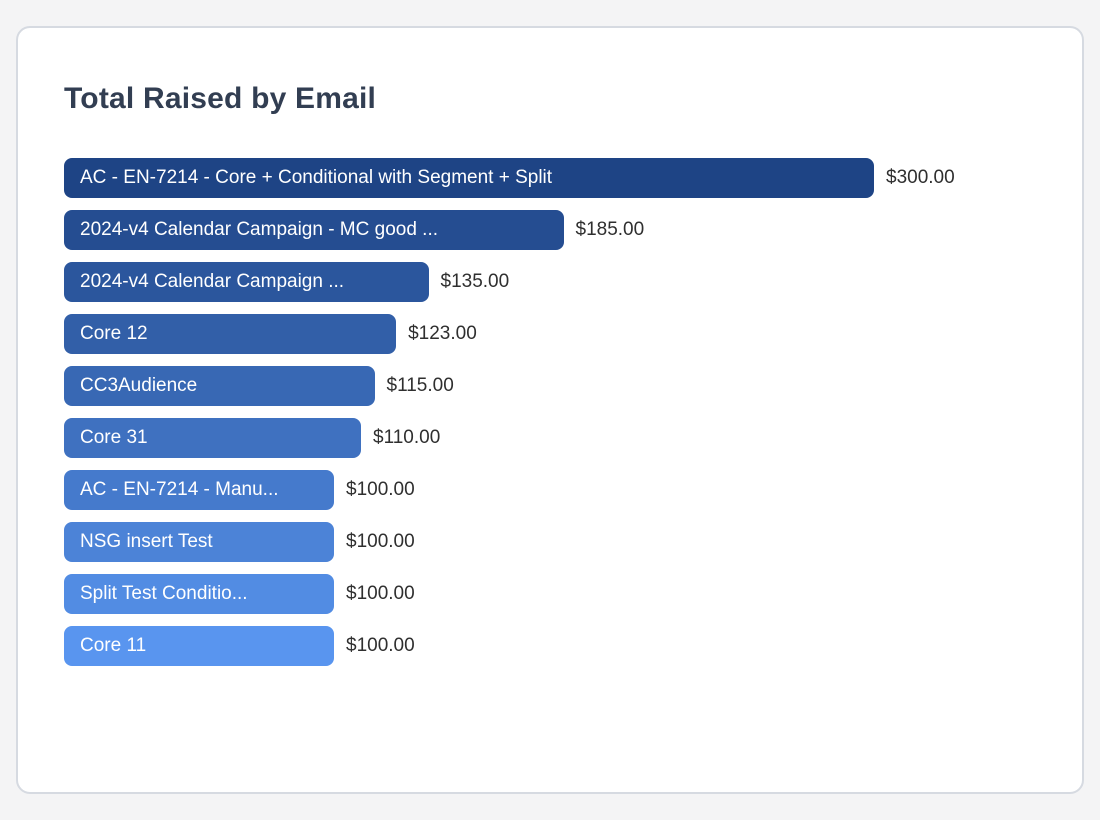 The image size is (1100, 820). I want to click on bar-label: CC3Audience, so click(139, 385).